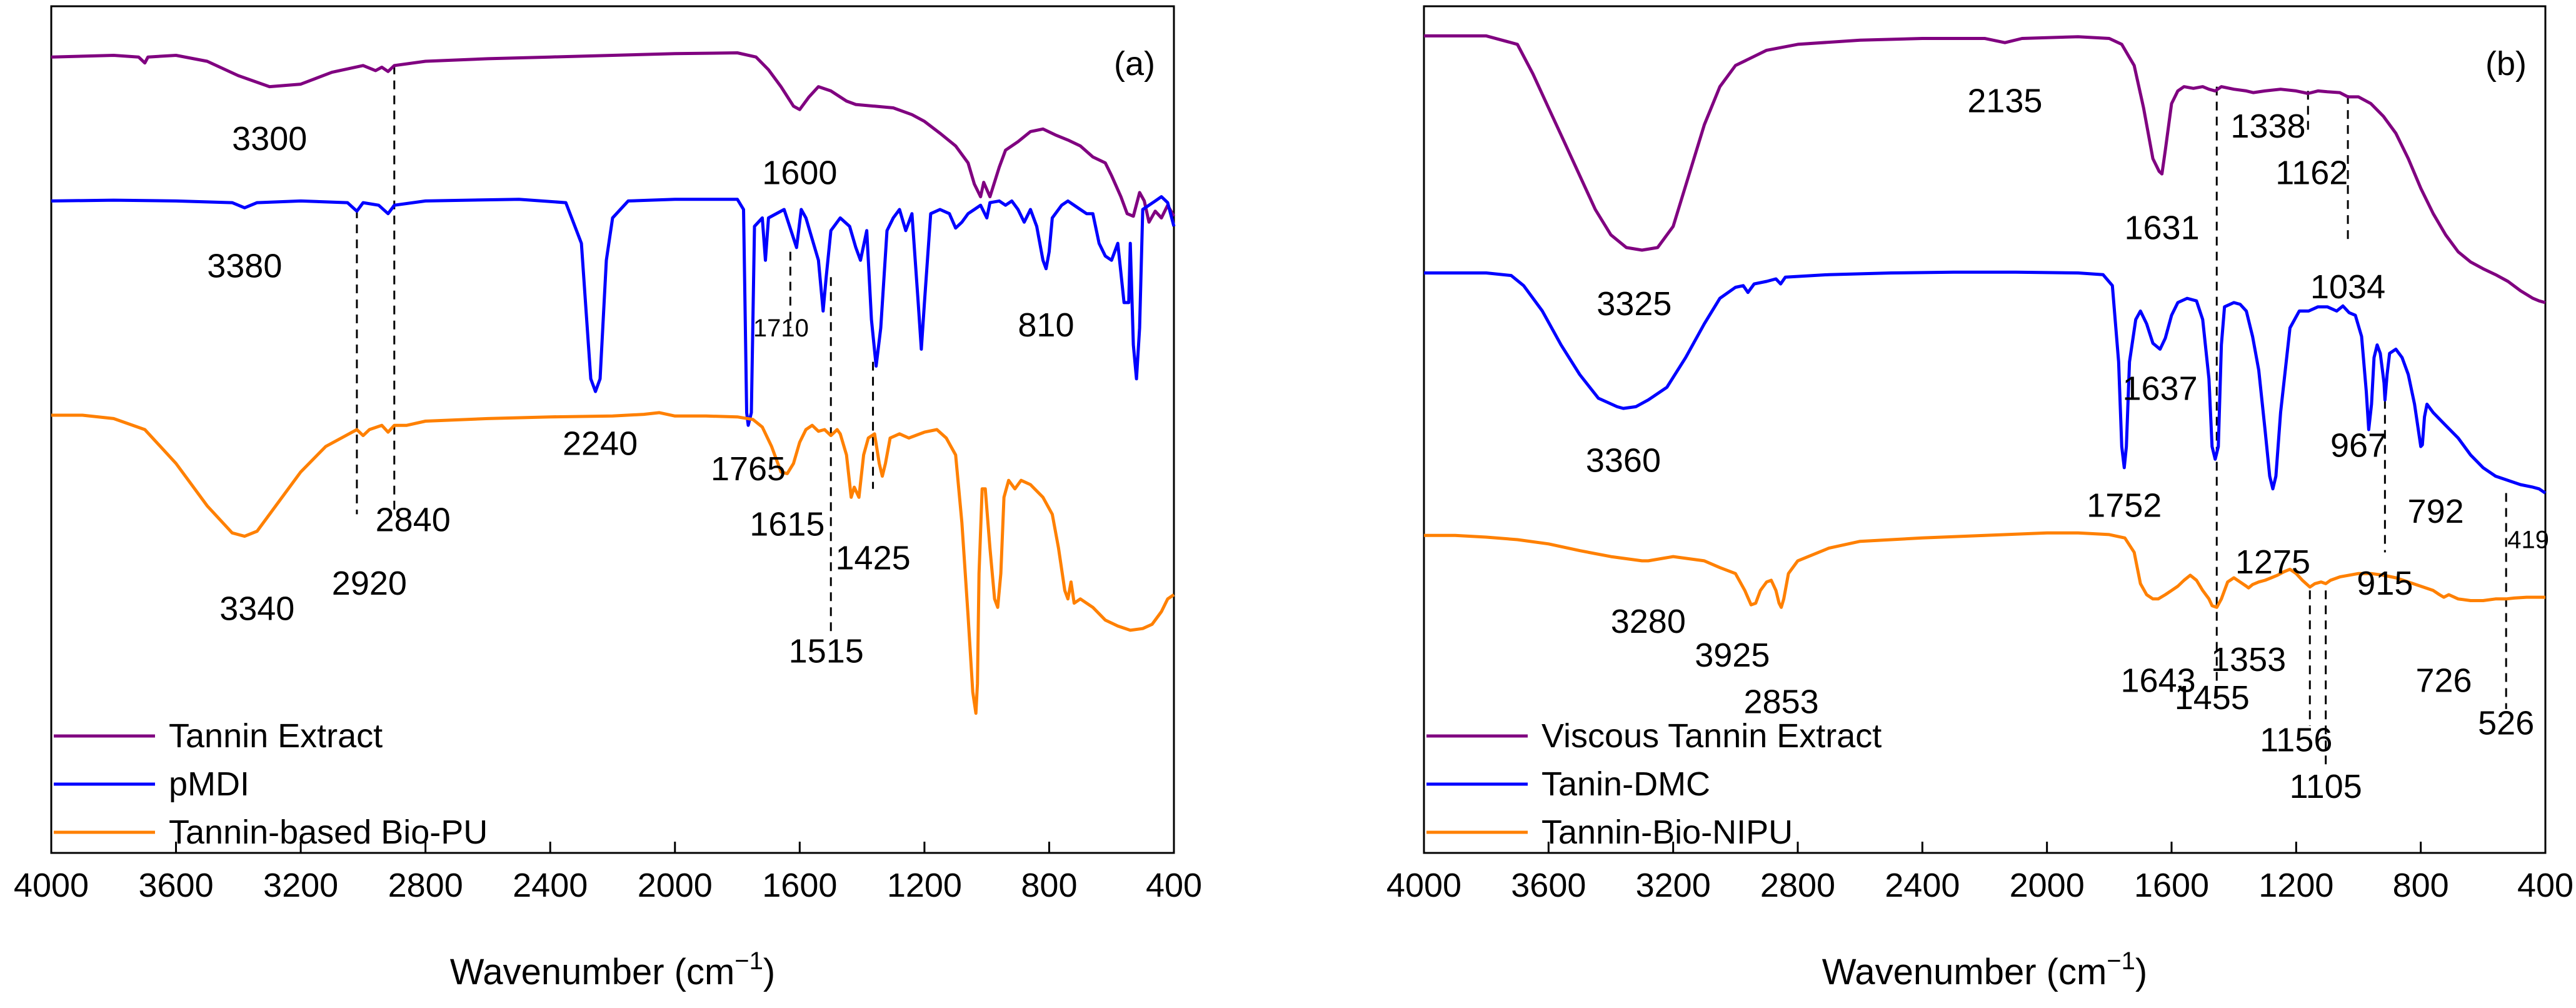  What do you see at coordinates (2159, 389) in the screenshot?
I see `peak-label: 1637` at bounding box center [2159, 389].